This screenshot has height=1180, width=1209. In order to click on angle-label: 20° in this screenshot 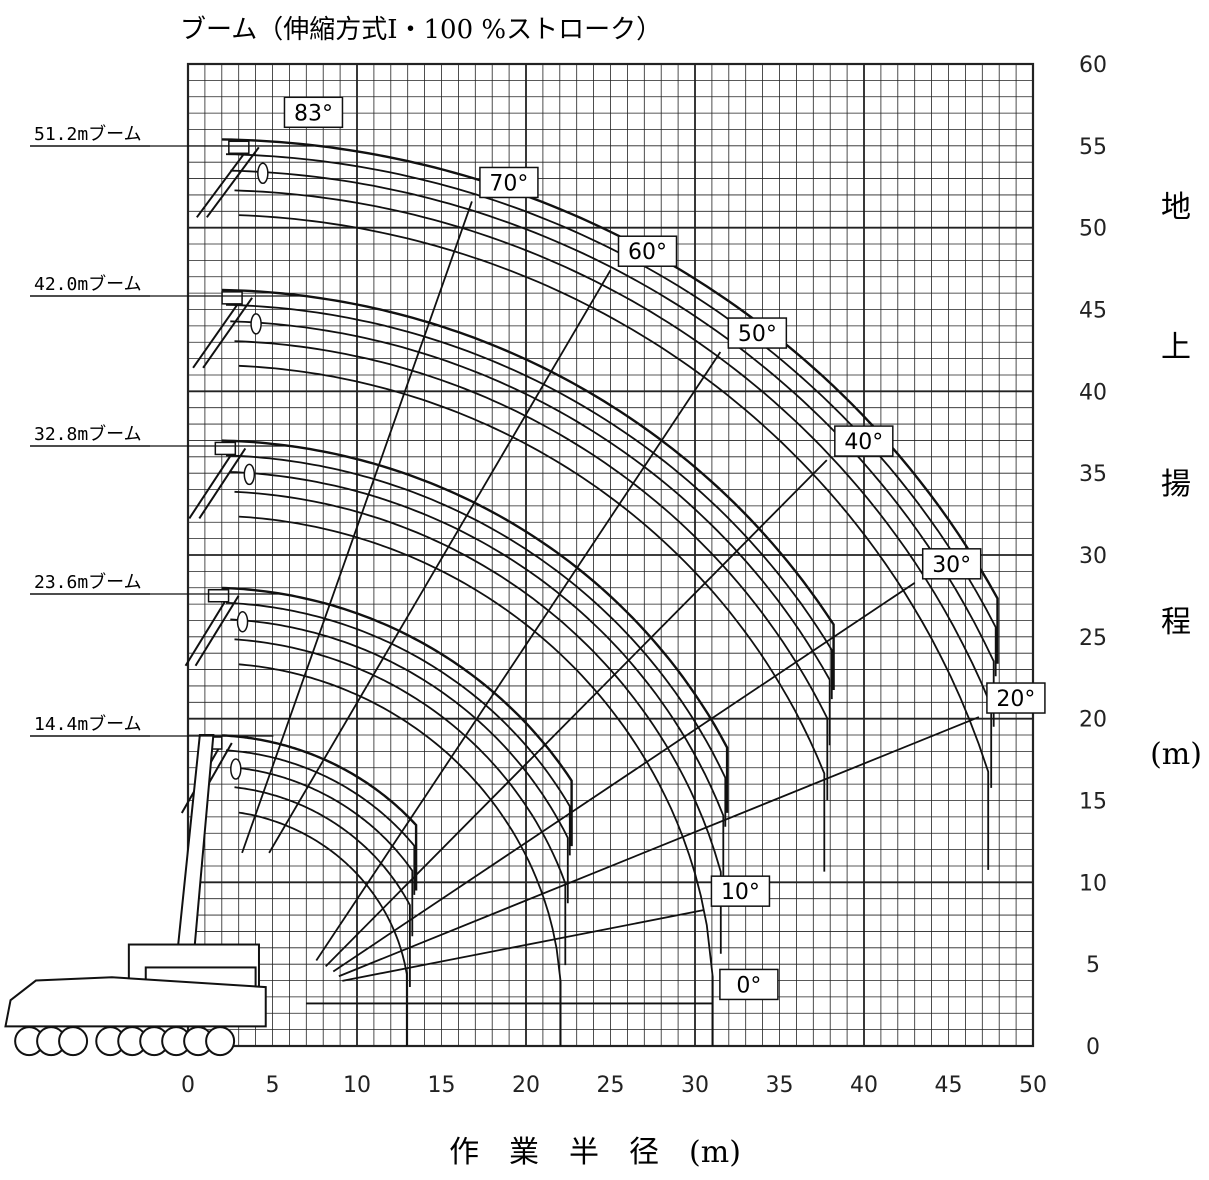, I will do `click(1015, 699)`.